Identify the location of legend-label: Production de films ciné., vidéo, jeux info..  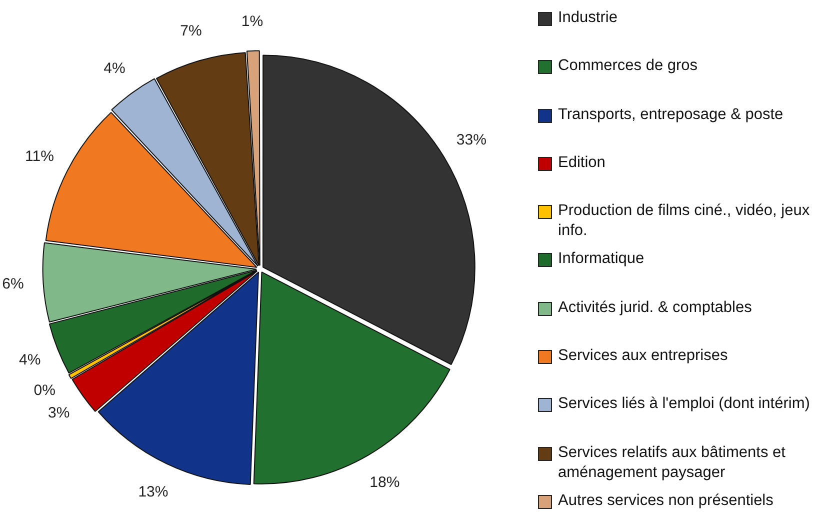
(684, 221).